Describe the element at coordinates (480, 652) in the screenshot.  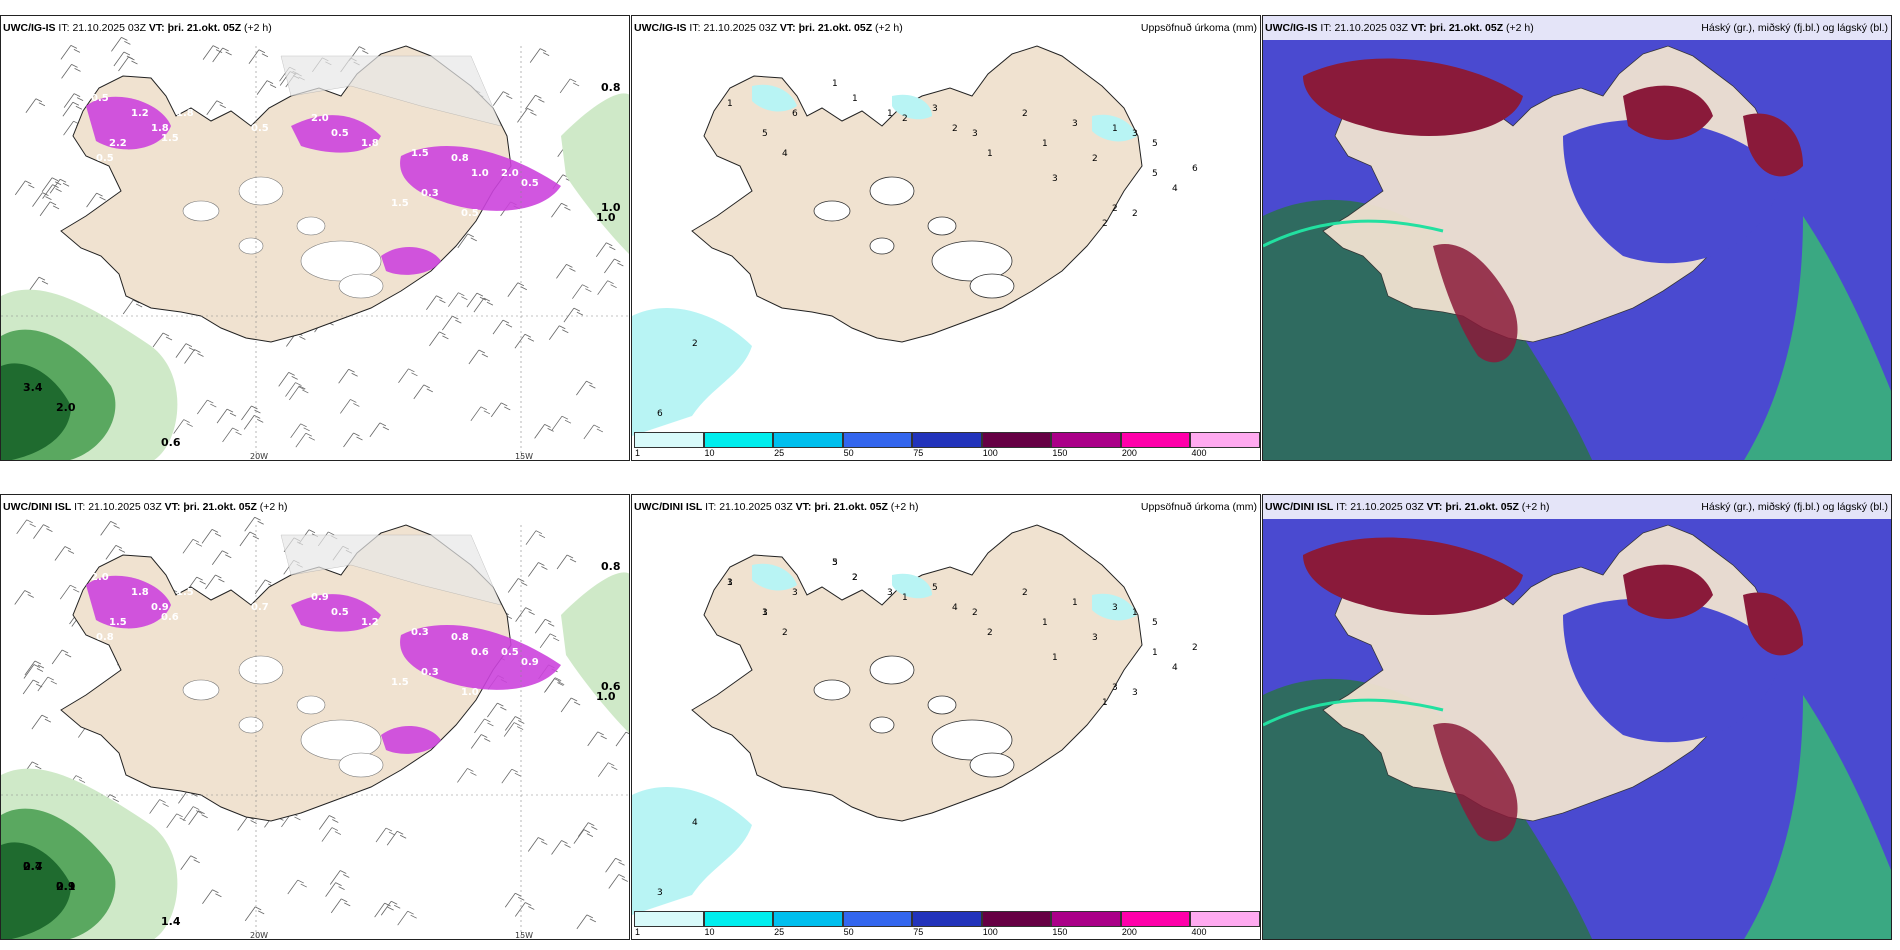
I see `precip-value-label: 0.6` at that location.